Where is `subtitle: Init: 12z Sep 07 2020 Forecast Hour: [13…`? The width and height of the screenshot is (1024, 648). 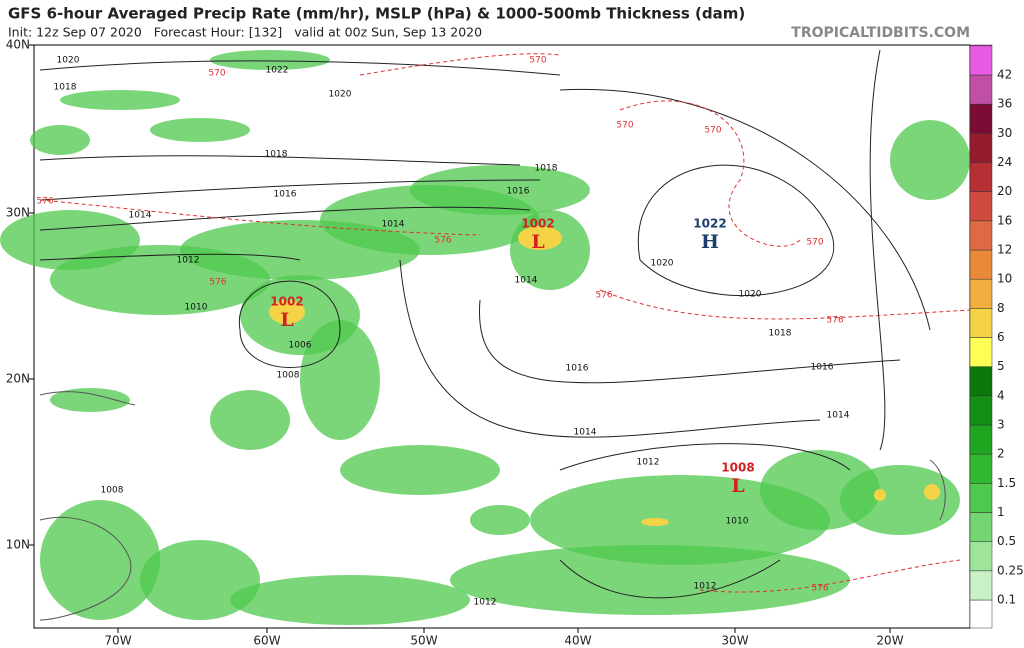 subtitle: Init: 12z Sep 07 2020 Forecast Hour: [13… is located at coordinates (245, 32).